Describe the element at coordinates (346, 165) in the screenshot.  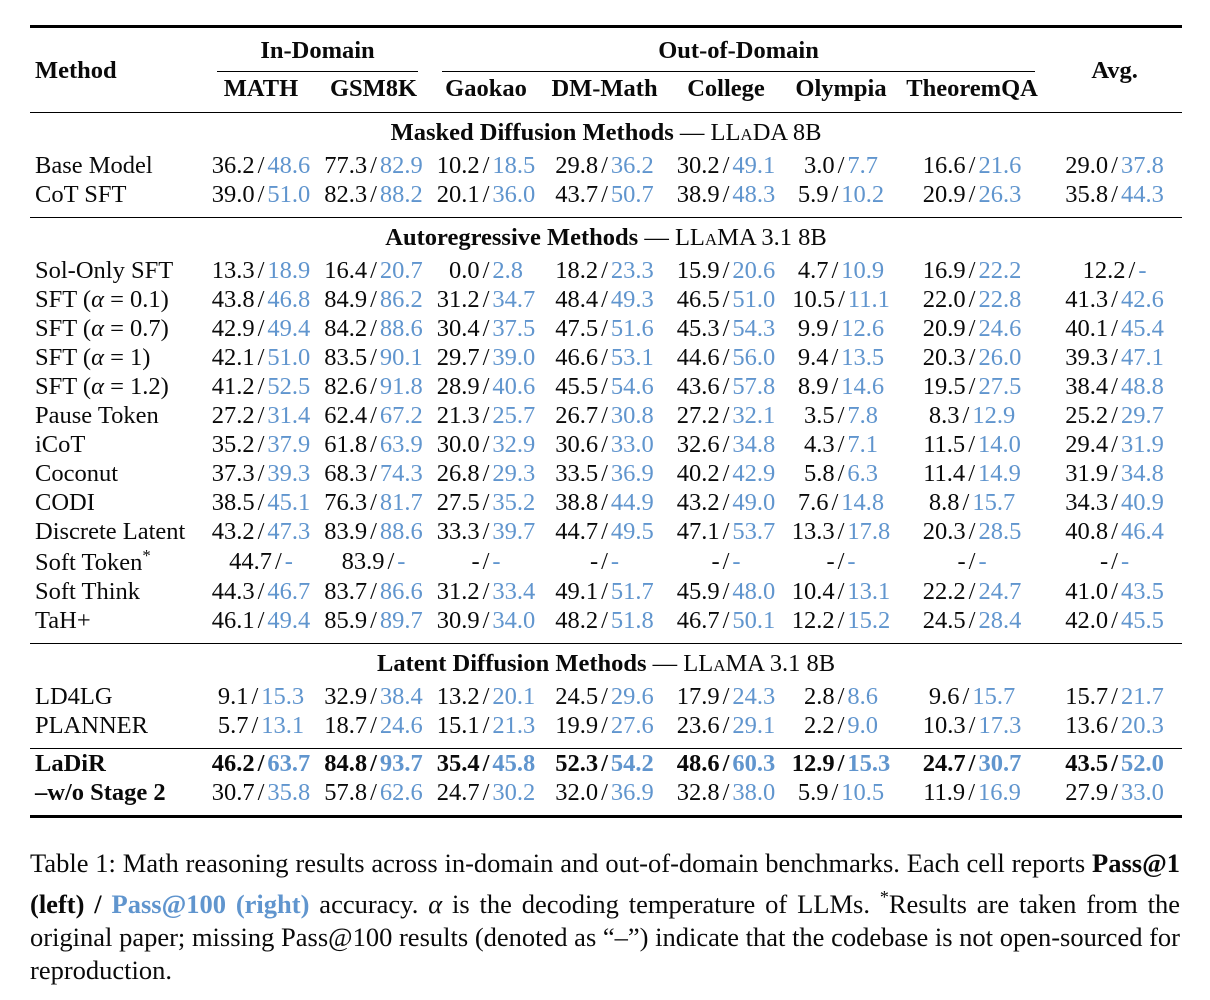
I see `pass1-value: 77.3` at that location.